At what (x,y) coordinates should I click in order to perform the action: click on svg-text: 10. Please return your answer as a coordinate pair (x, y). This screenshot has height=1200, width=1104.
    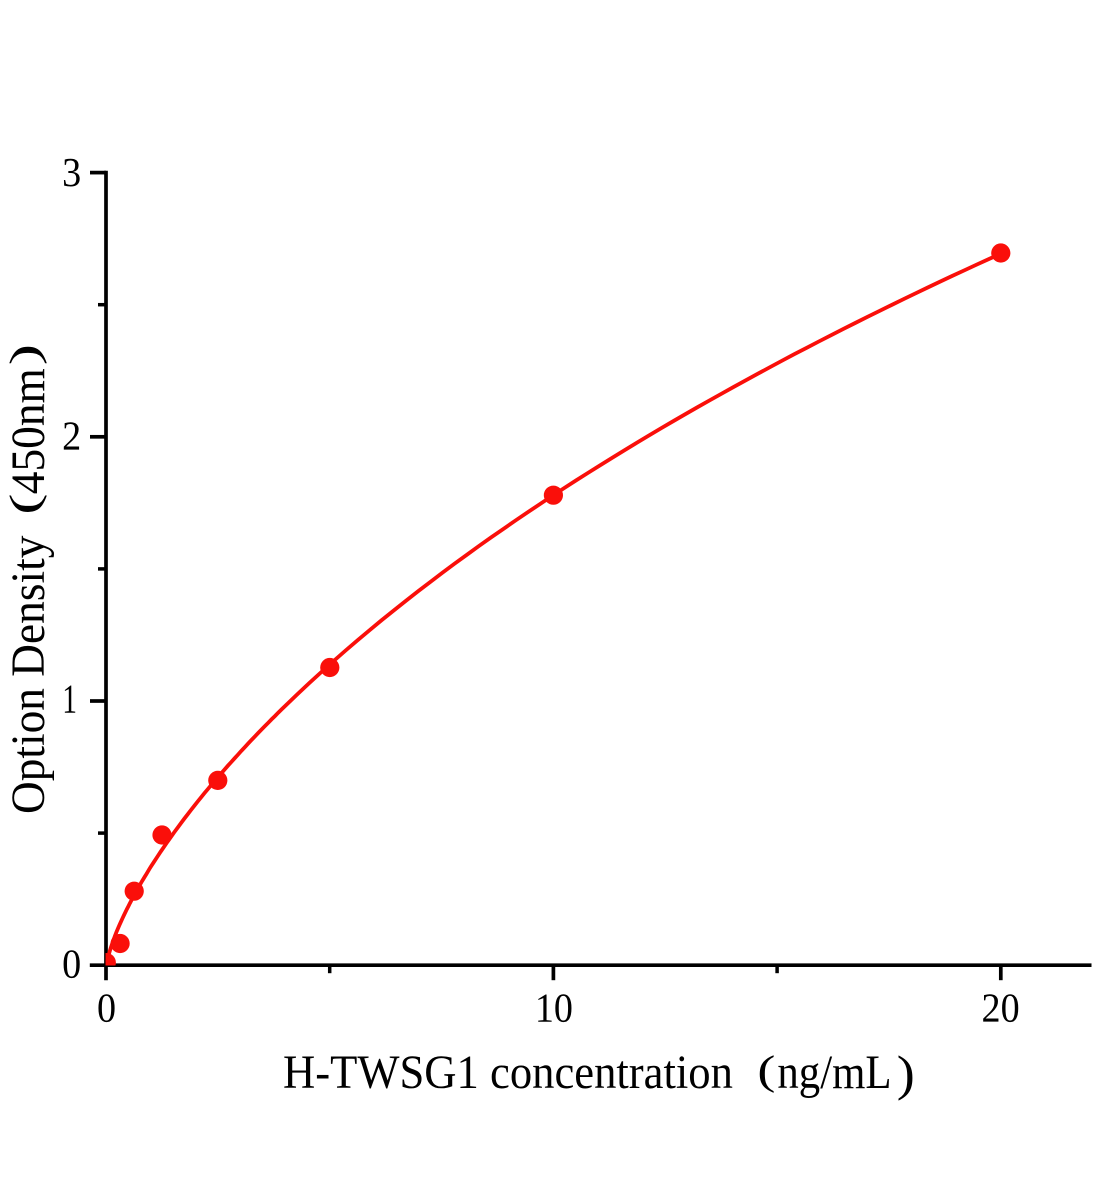
    Looking at the image, I should click on (554, 1008).